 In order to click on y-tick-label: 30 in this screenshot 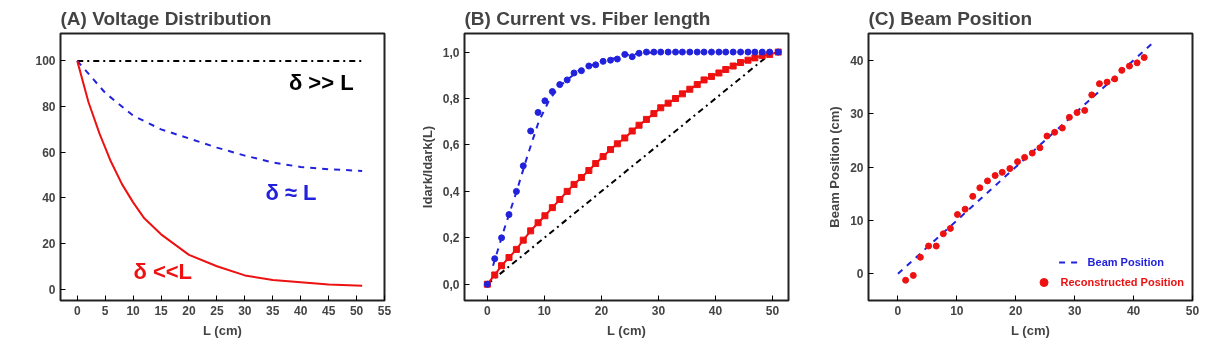, I will do `click(857, 114)`.